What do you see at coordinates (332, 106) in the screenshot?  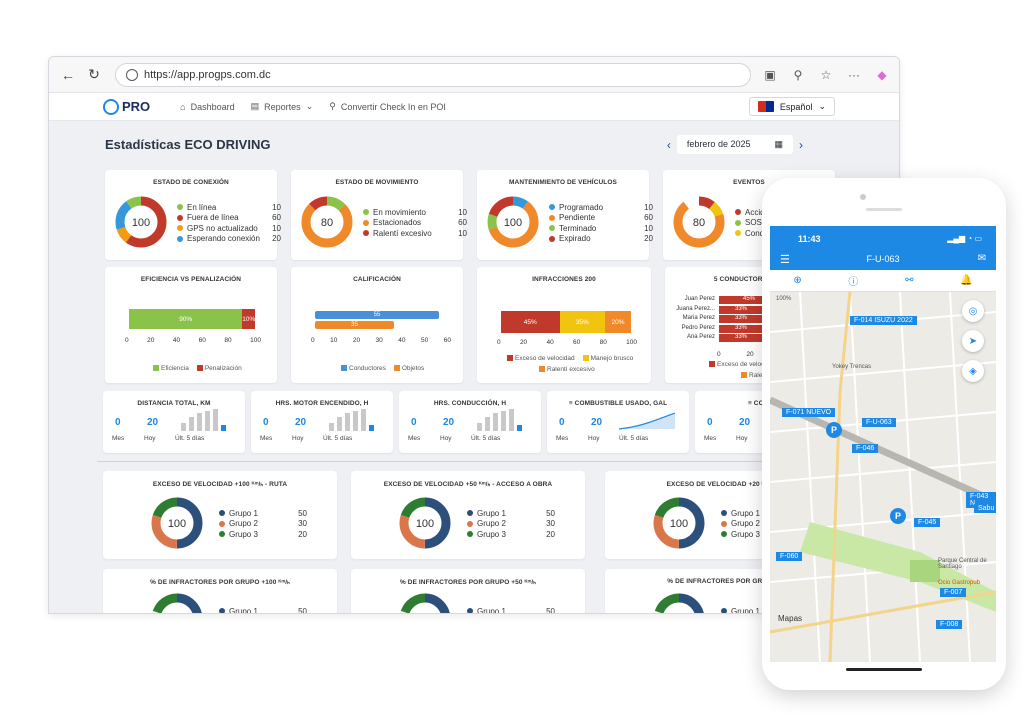 I see `pin-icon: ⚲` at bounding box center [332, 106].